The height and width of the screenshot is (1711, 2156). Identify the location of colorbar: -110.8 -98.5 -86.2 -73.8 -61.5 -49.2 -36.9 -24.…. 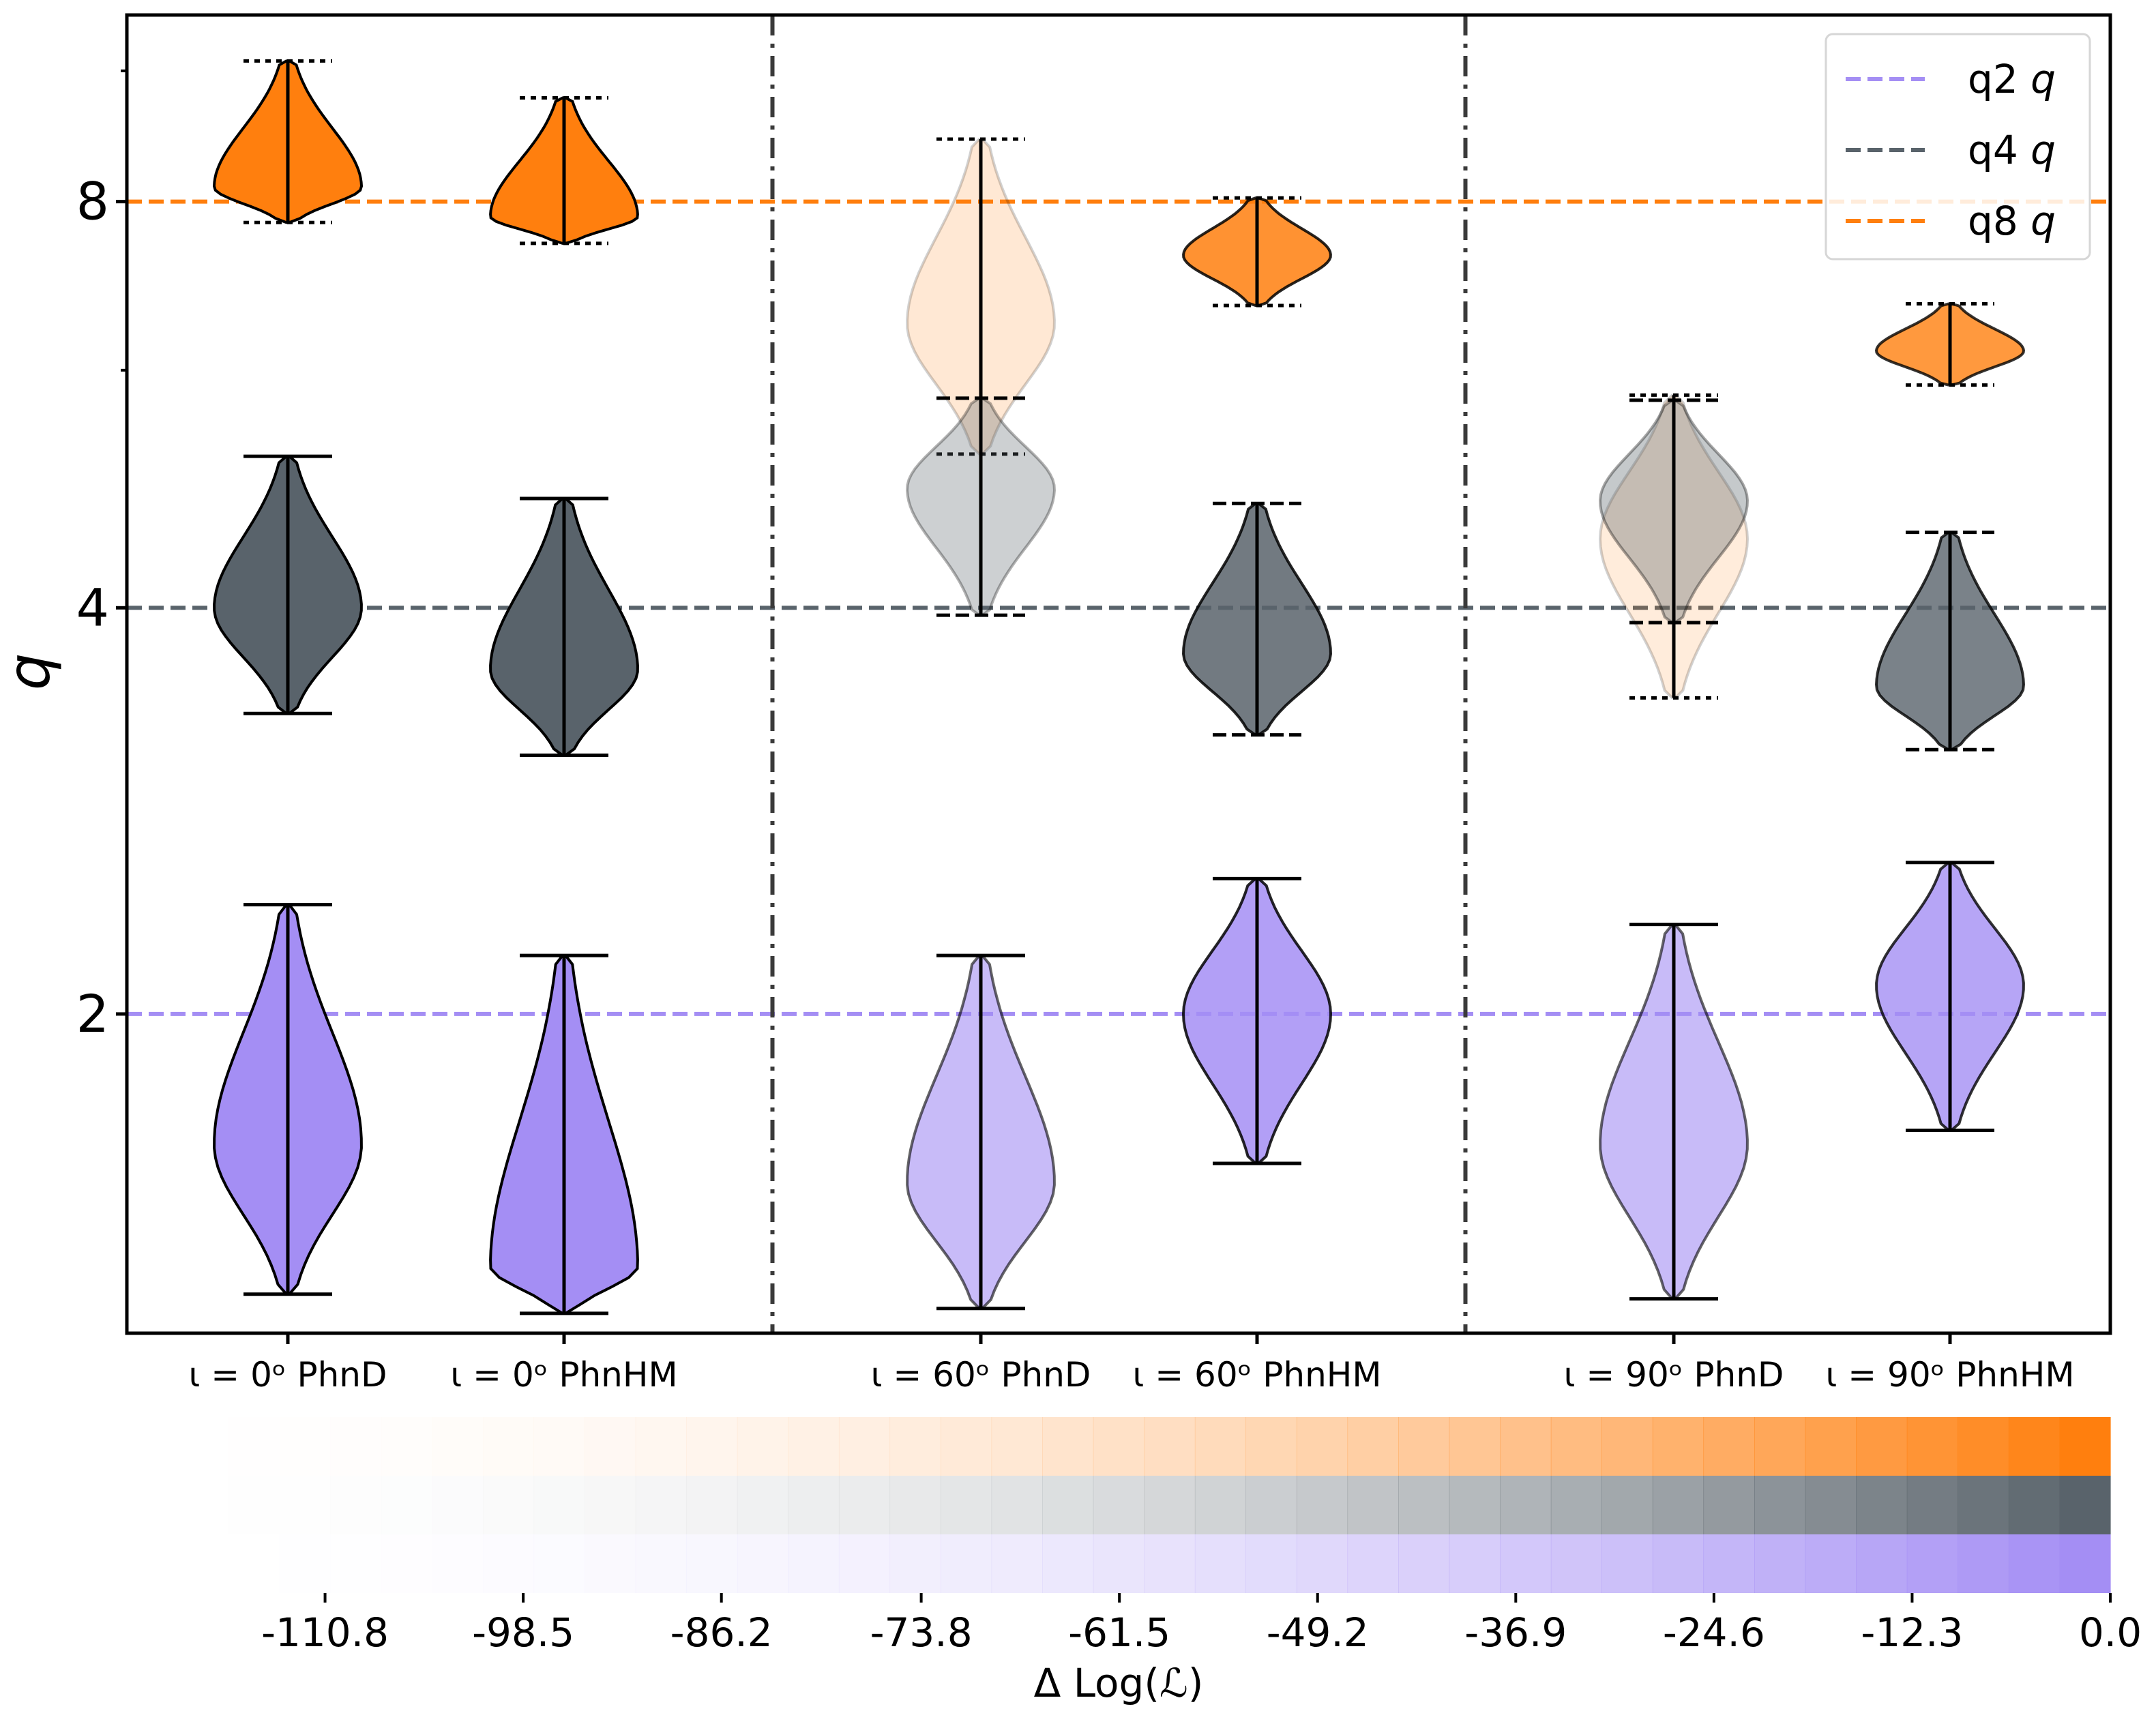
(1160, 1536).